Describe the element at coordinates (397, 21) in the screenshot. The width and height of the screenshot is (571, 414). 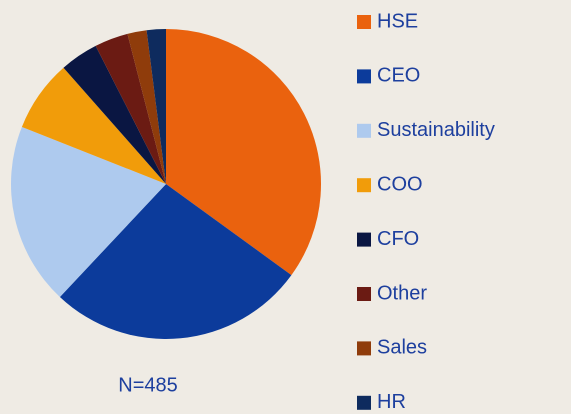
I see `legend-label: HSE` at that location.